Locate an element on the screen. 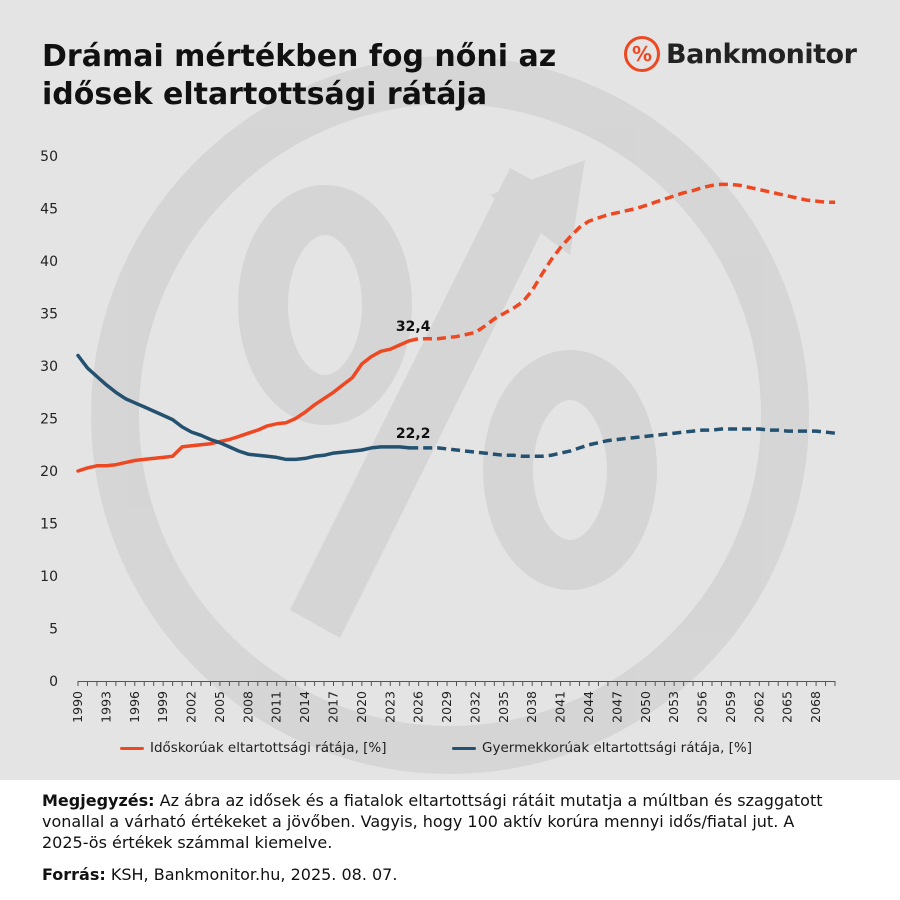 The image size is (900, 900). title-line-2: idősek eltartottsági rátája is located at coordinates (265, 94).